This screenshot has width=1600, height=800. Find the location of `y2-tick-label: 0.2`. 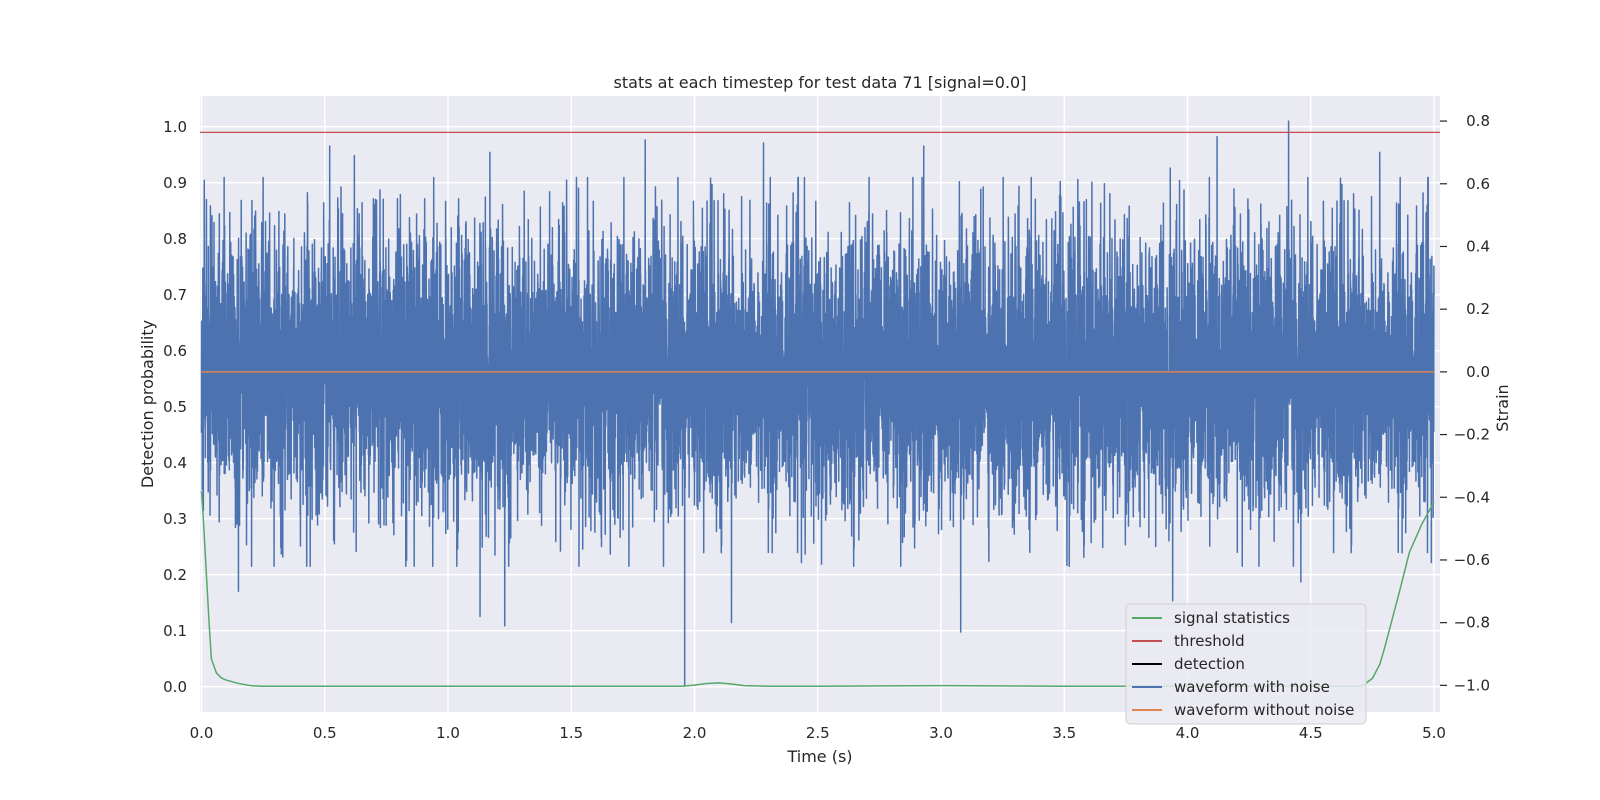

y2-tick-label: 0.2 is located at coordinates (1478, 309).